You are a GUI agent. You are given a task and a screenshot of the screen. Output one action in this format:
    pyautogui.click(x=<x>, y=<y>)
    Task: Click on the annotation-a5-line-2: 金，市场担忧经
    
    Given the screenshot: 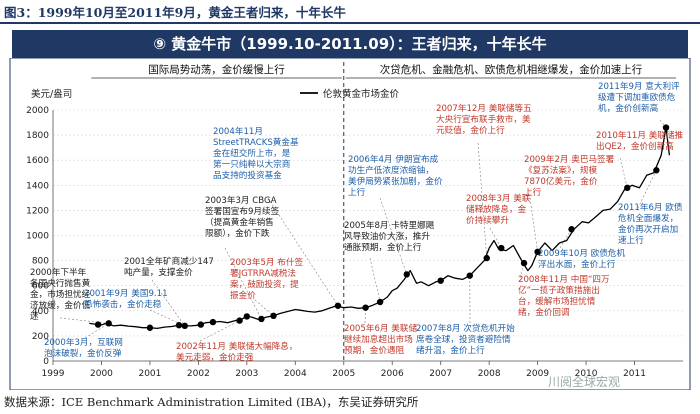 What is the action you would take?
    pyautogui.click(x=60, y=294)
    